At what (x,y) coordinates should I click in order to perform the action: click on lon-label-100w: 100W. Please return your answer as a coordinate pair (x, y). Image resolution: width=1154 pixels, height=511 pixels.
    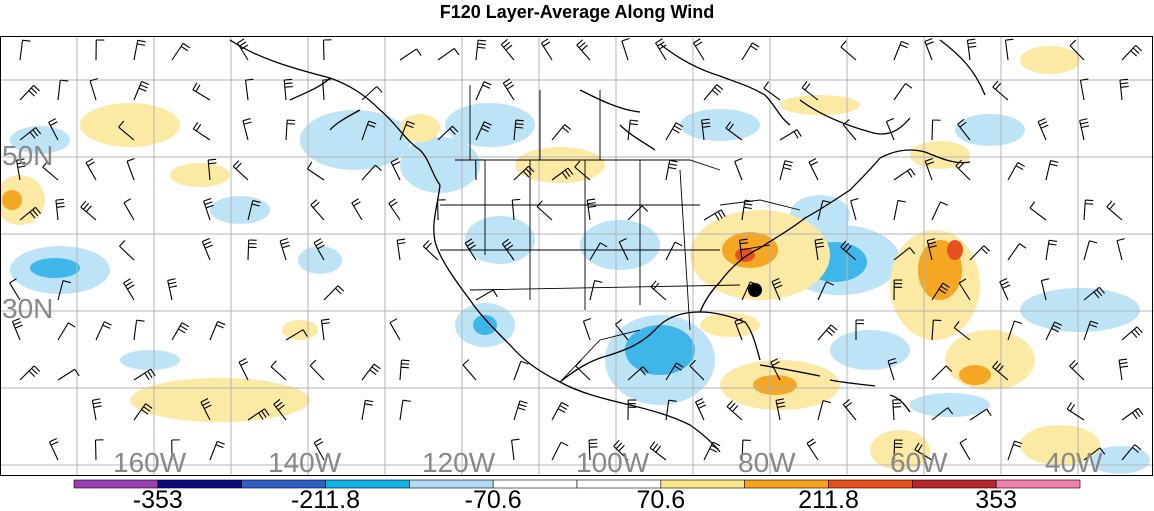
    Looking at the image, I should click on (613, 462).